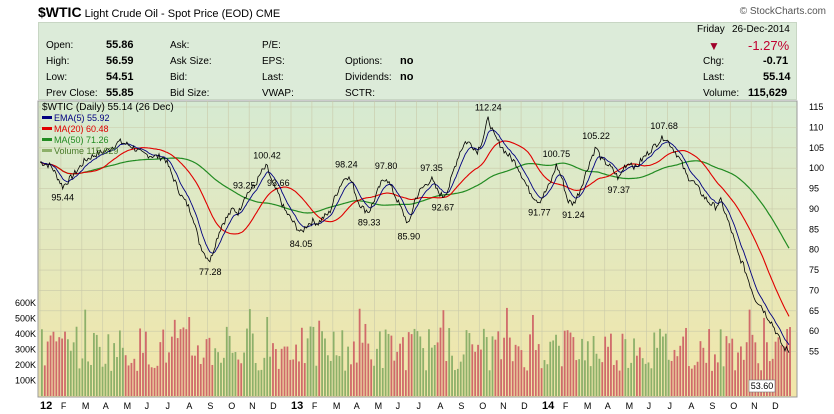 The width and height of the screenshot is (834, 414). Describe the element at coordinates (721, 93) in the screenshot. I see `volume-label: Volume:` at that location.